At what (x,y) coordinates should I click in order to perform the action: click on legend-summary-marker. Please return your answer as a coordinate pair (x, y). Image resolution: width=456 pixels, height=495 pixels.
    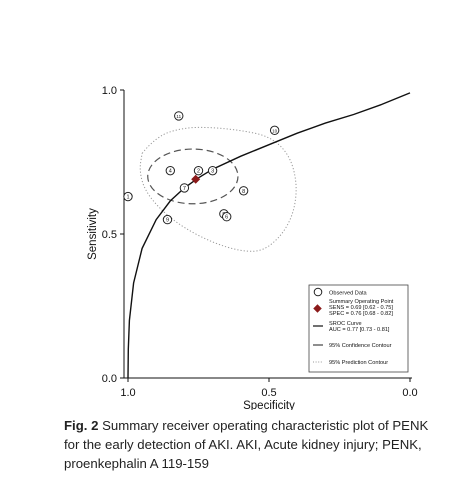
    Looking at the image, I should click on (317, 308).